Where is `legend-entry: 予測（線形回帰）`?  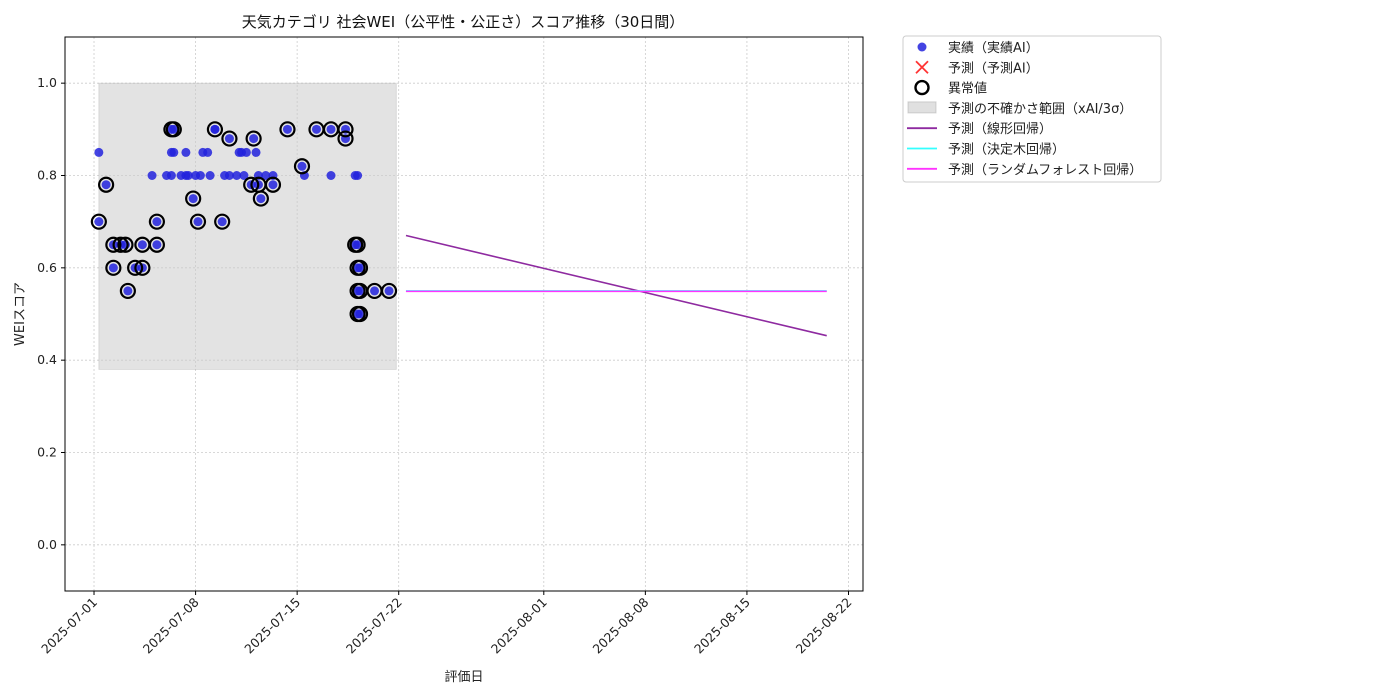 legend-entry: 予測（線形回帰） is located at coordinates (979, 129).